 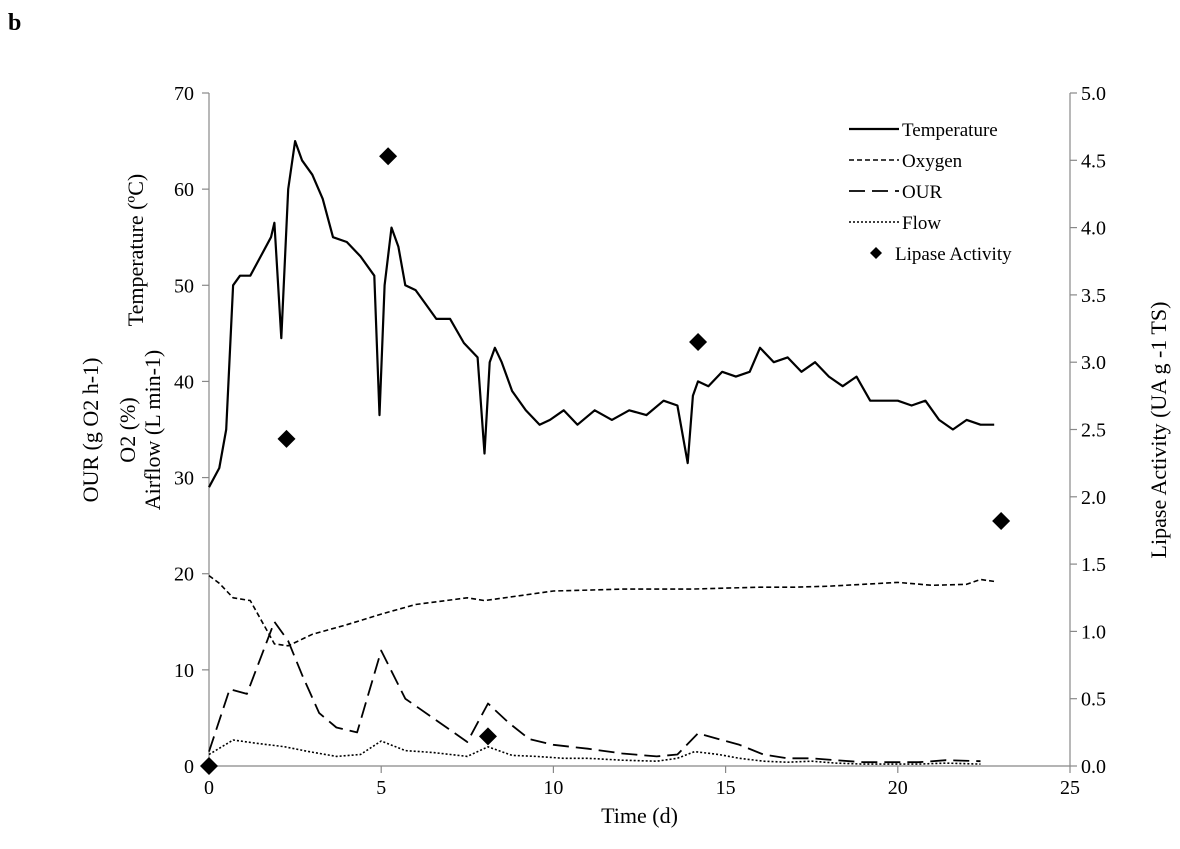 What do you see at coordinates (1093, 161) in the screenshot?
I see `right-y-tick-label: 4.5` at bounding box center [1093, 161].